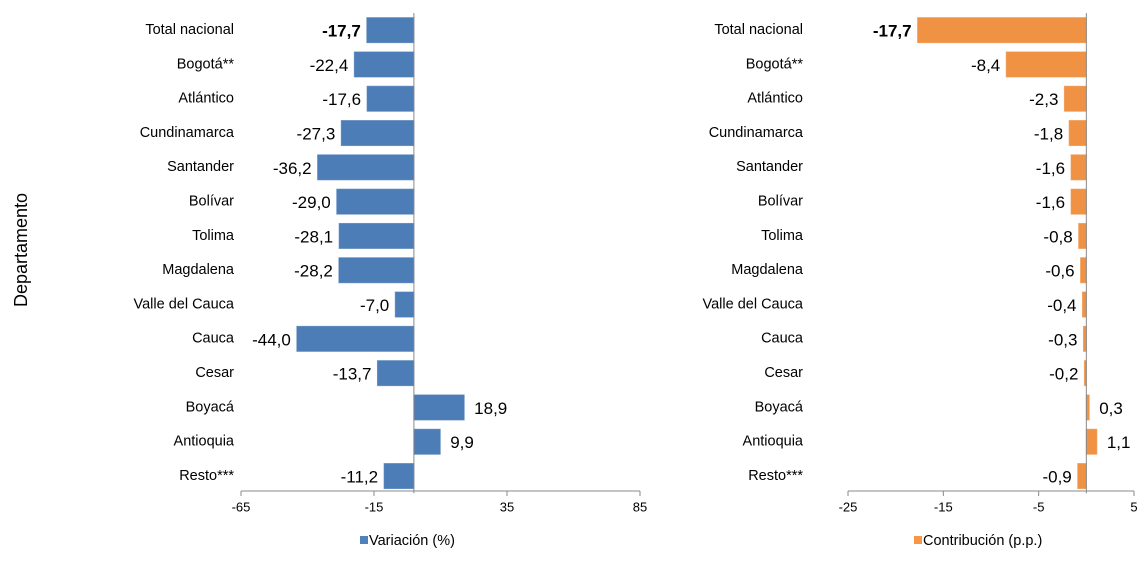  What do you see at coordinates (313, 271) in the screenshot?
I see `value-label: -28,2` at bounding box center [313, 271].